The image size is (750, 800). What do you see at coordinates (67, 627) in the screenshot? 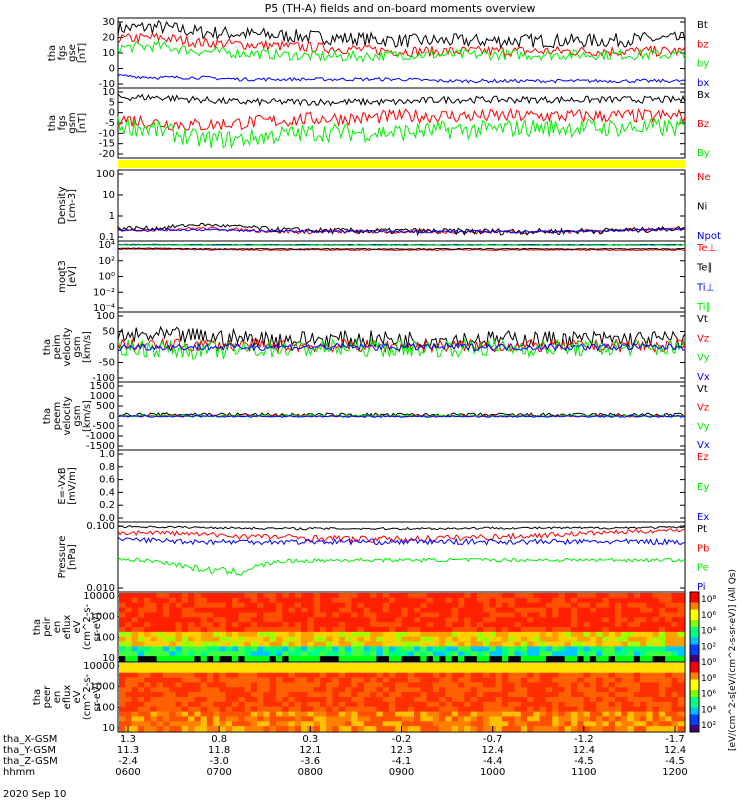
I see `peir-spectrogram-ylabel: eflux` at bounding box center [67, 627].